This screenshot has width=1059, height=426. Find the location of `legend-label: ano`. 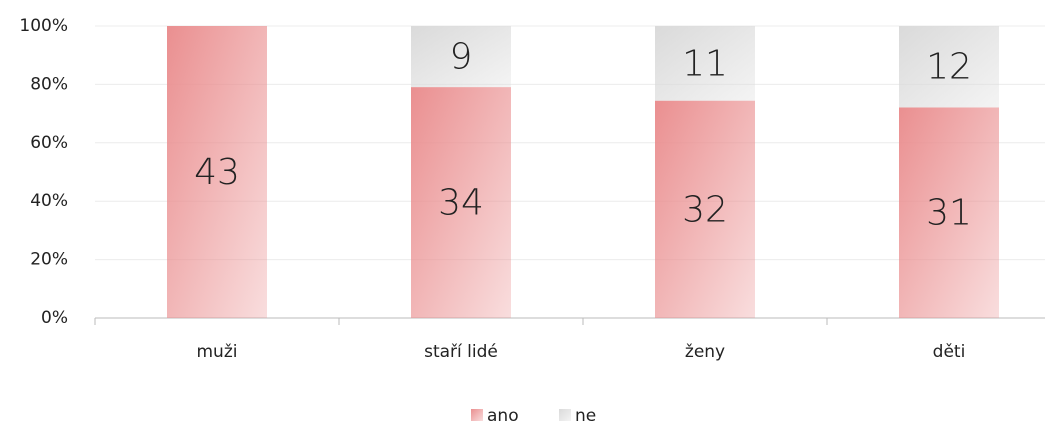

legend-label: ano is located at coordinates (503, 416).